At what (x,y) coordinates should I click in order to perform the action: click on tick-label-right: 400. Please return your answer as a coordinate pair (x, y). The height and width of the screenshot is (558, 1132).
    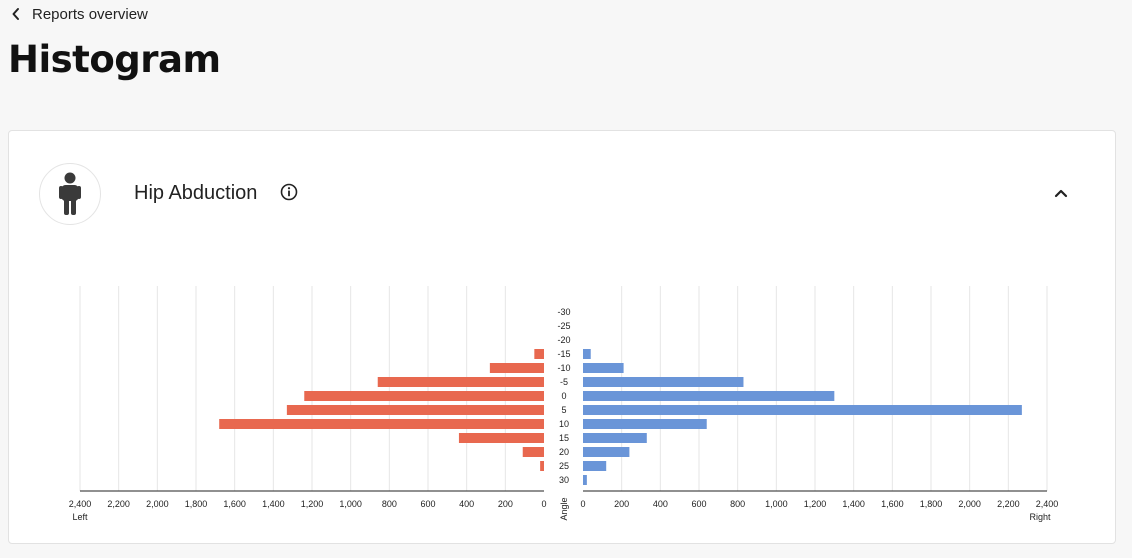
    Looking at the image, I should click on (660, 504).